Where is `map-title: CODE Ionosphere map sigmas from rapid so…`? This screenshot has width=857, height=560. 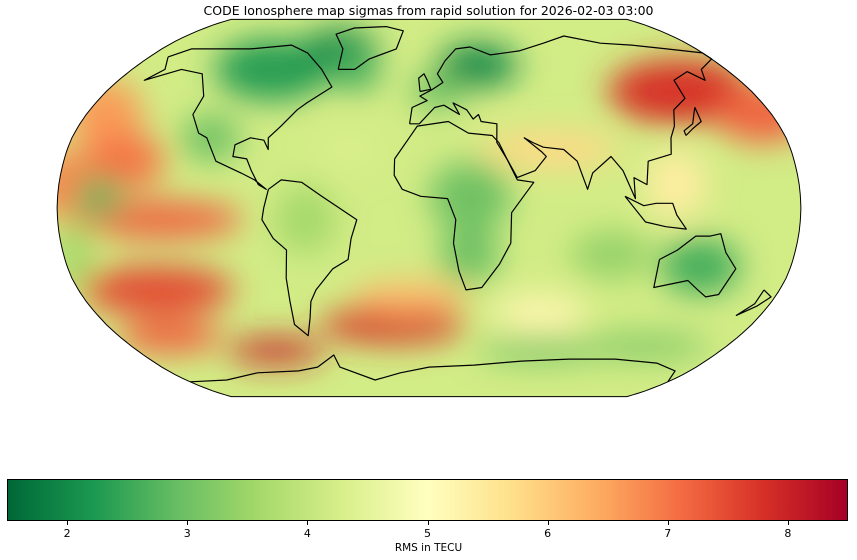
map-title: CODE Ionosphere map sigmas from rapid so… is located at coordinates (428, 10).